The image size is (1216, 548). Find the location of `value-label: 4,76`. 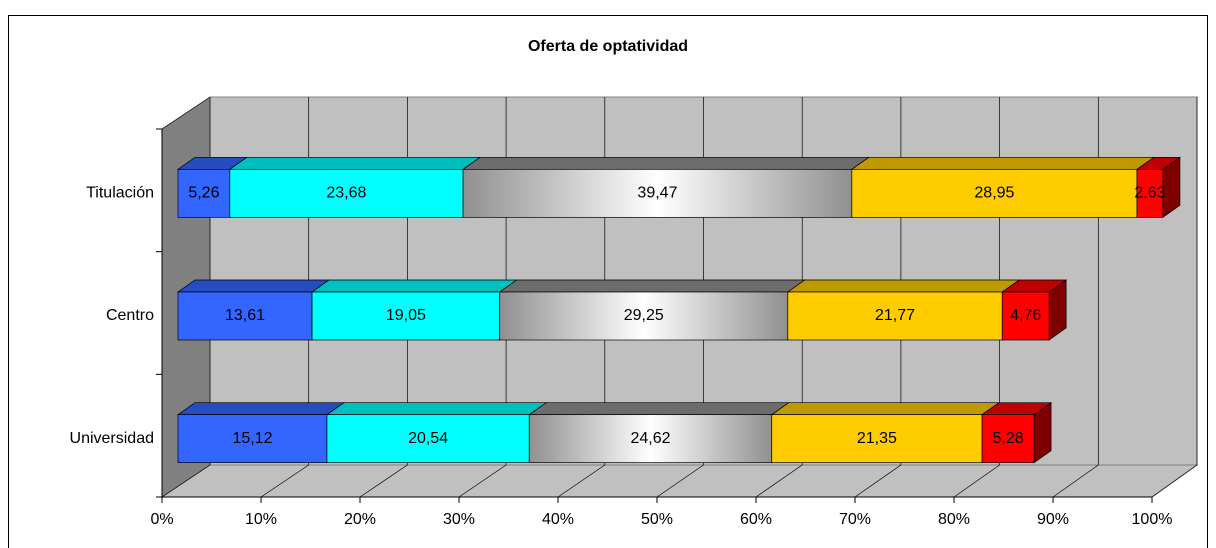

value-label: 4,76 is located at coordinates (1025, 315).